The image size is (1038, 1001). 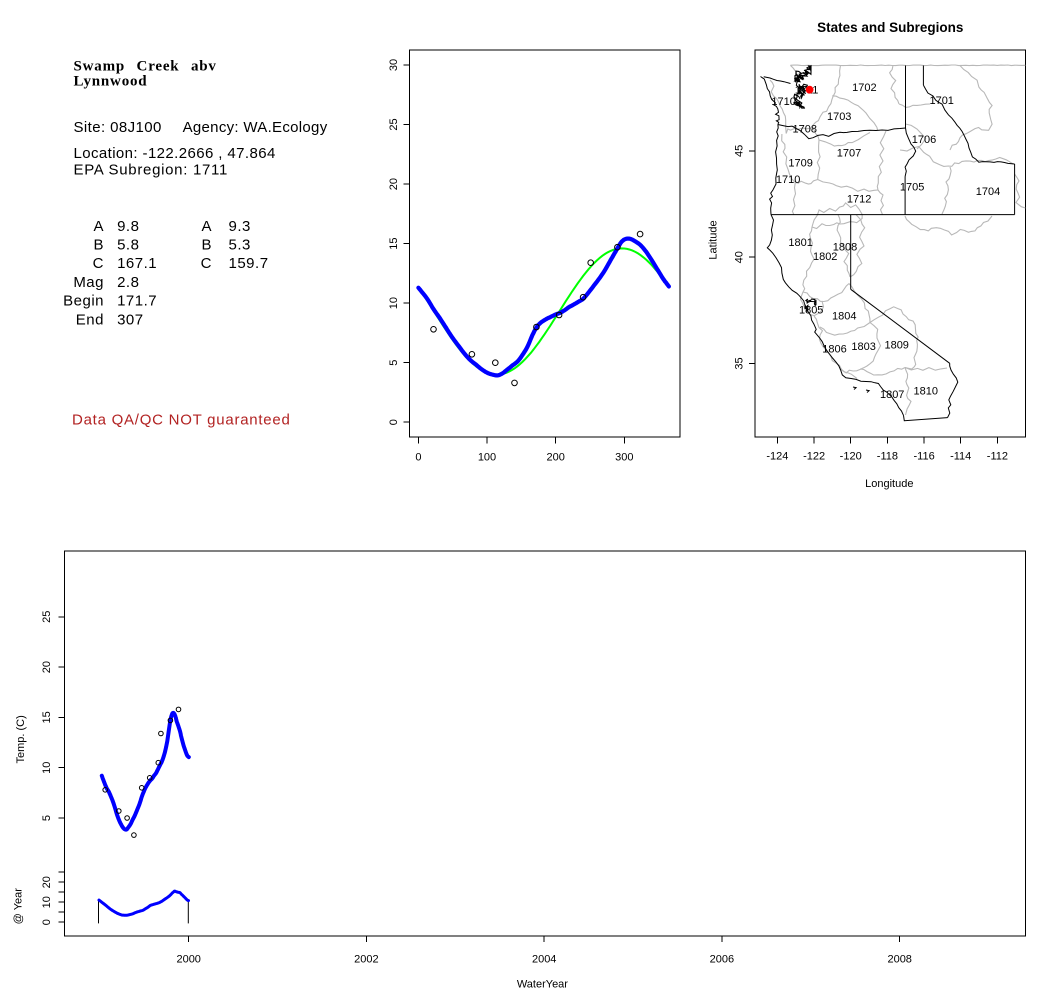 I want to click on svg-text: 1712, so click(x=859, y=200).